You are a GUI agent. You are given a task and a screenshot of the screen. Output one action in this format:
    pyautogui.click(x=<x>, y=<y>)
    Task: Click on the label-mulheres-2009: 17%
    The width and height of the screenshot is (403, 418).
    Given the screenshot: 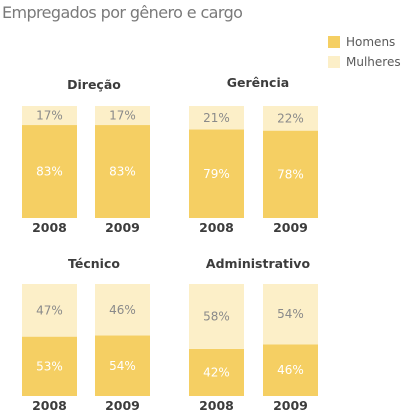 What is the action you would take?
    pyautogui.click(x=122, y=116)
    